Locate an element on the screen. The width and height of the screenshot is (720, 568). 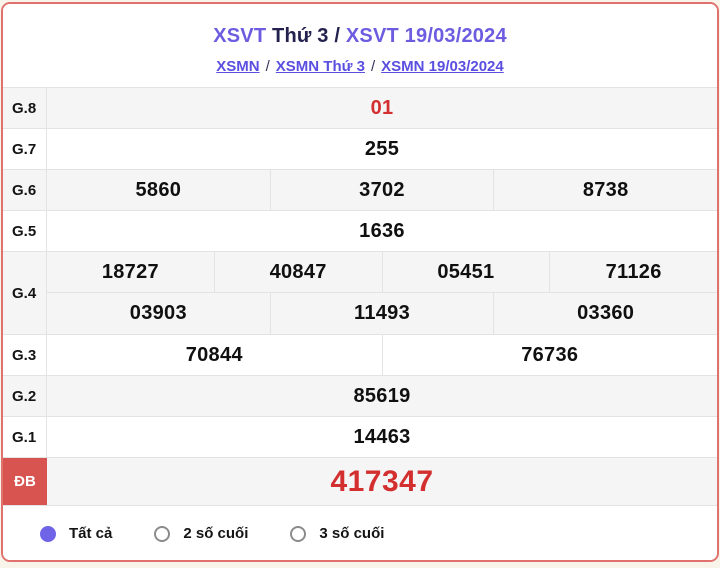
prize-label-g5: G.5 is located at coordinates (25, 231).